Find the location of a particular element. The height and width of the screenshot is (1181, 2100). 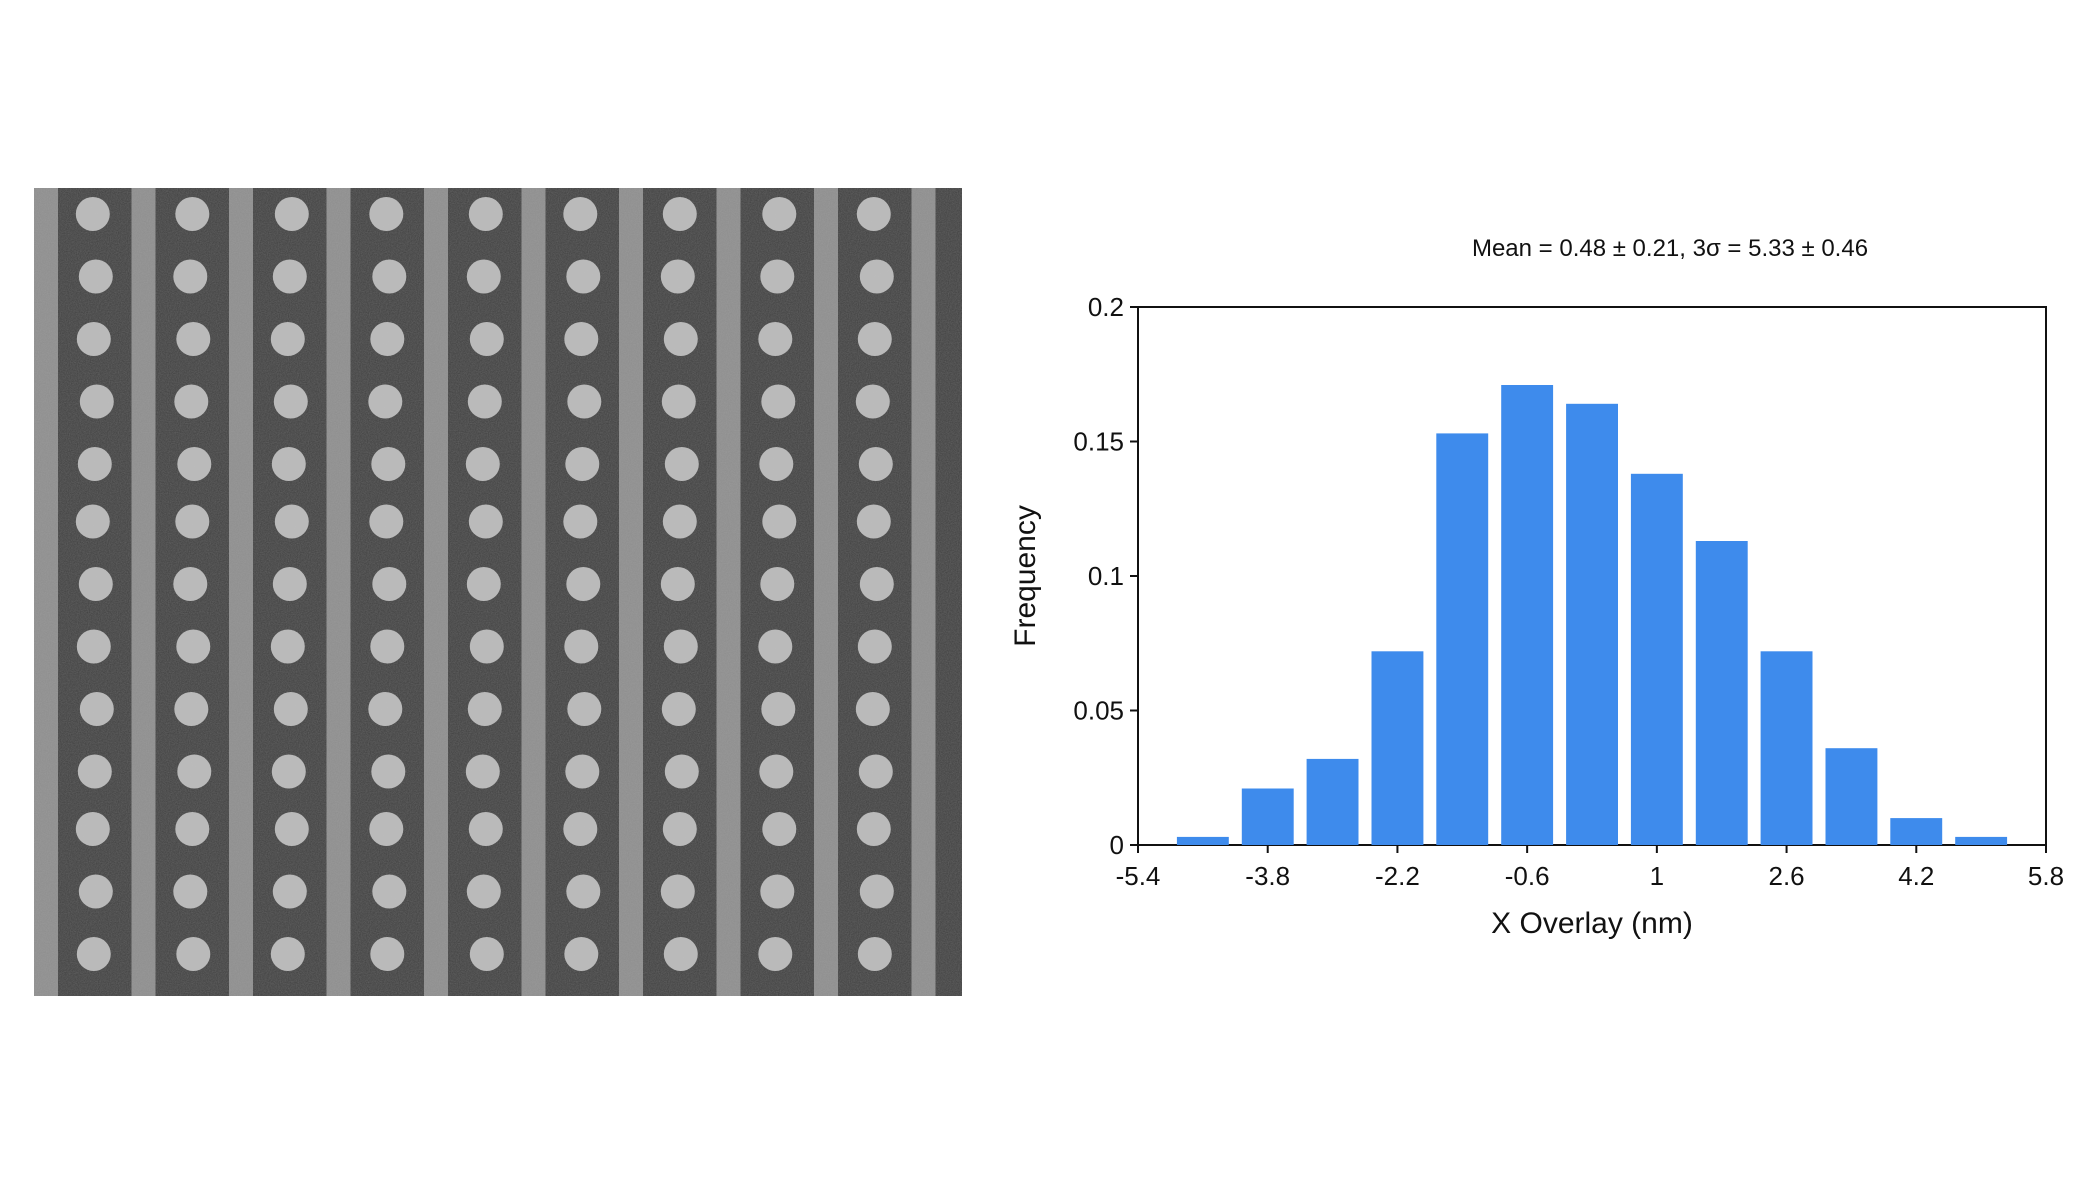

x-tick-label: -3.8 is located at coordinates (1267, 876).